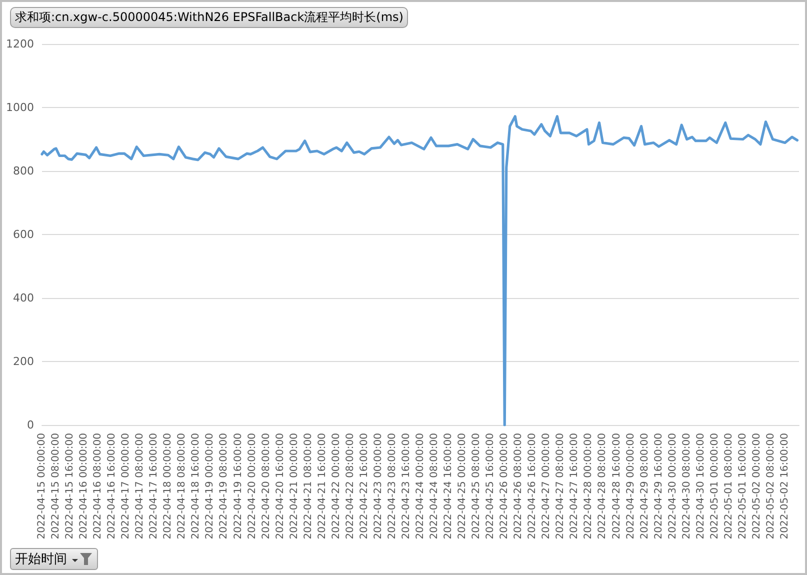 The width and height of the screenshot is (807, 575). I want to click on x-tick-label: 2022-04-18 08:00:00, so click(182, 486).